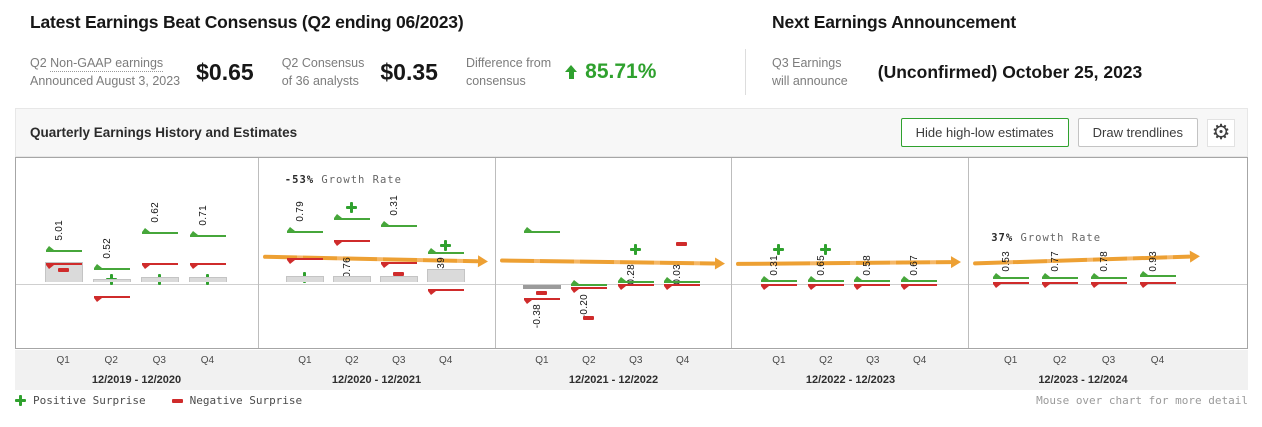 Image resolution: width=1262 pixels, height=427 pixels. I want to click on period-label: 12/2020 - 12/2021, so click(376, 380).